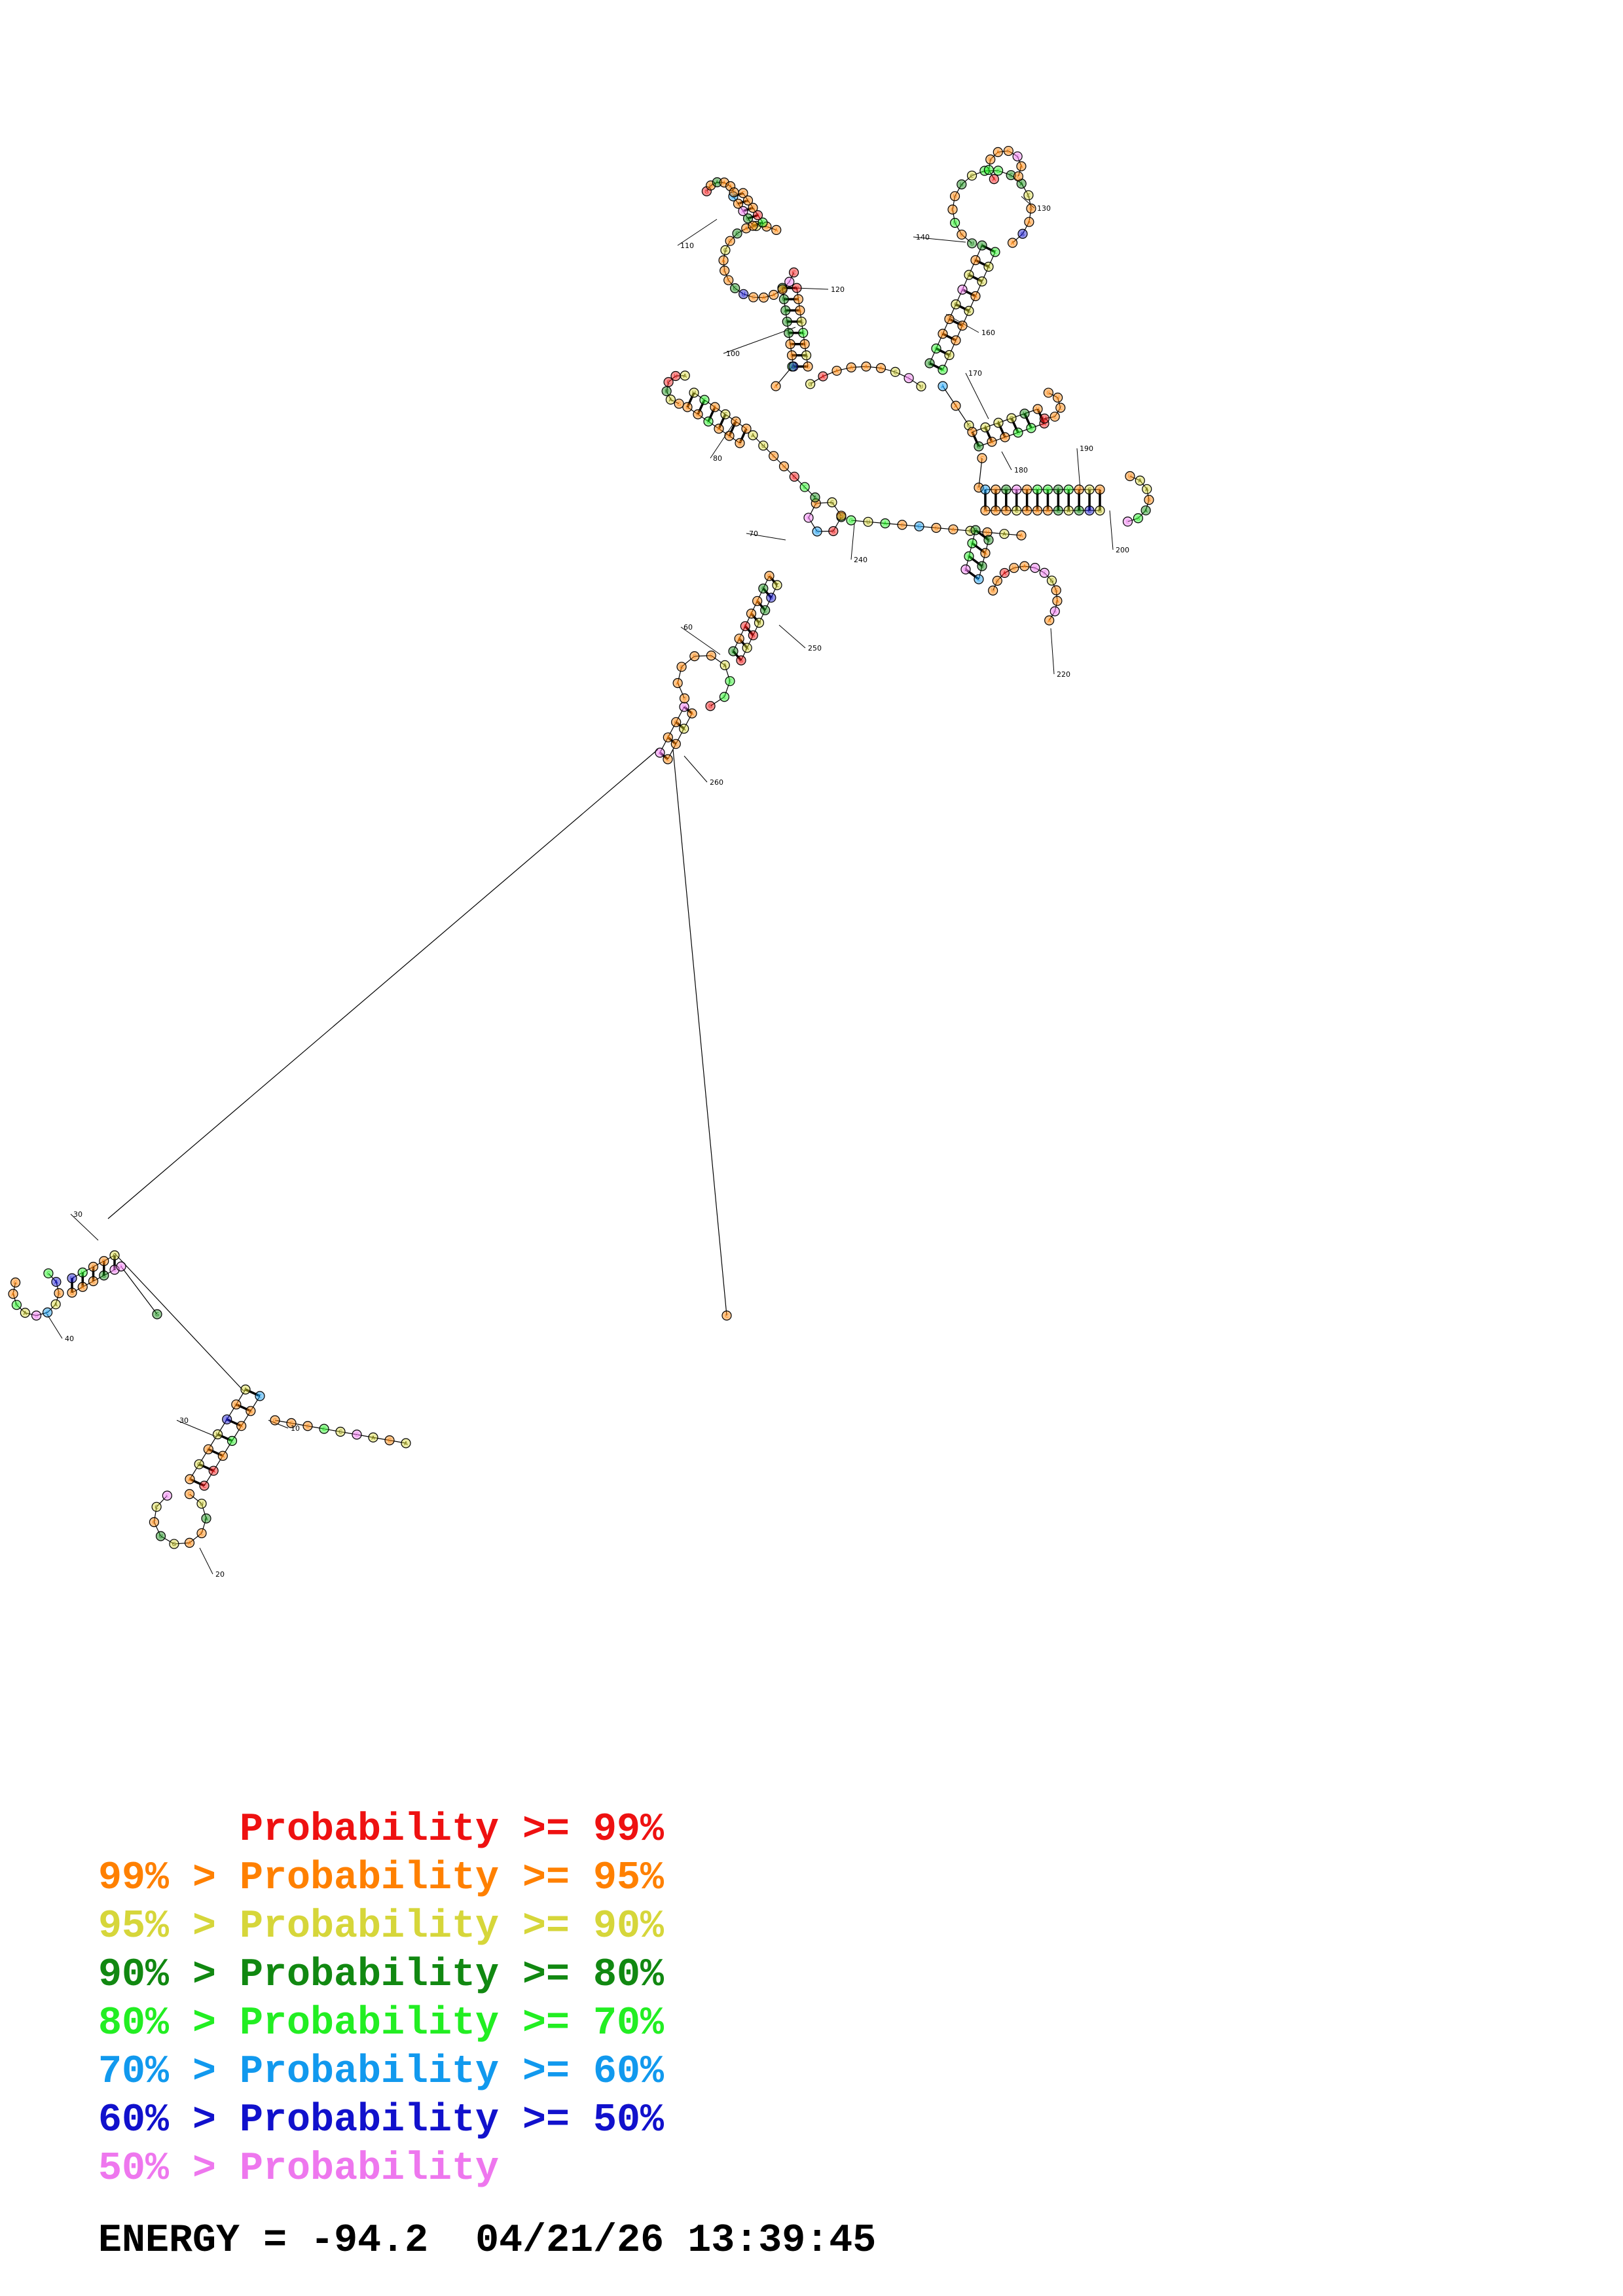 Image resolution: width=1623 pixels, height=2296 pixels. What do you see at coordinates (716, 782) in the screenshot?
I see `index-label: 260` at bounding box center [716, 782].